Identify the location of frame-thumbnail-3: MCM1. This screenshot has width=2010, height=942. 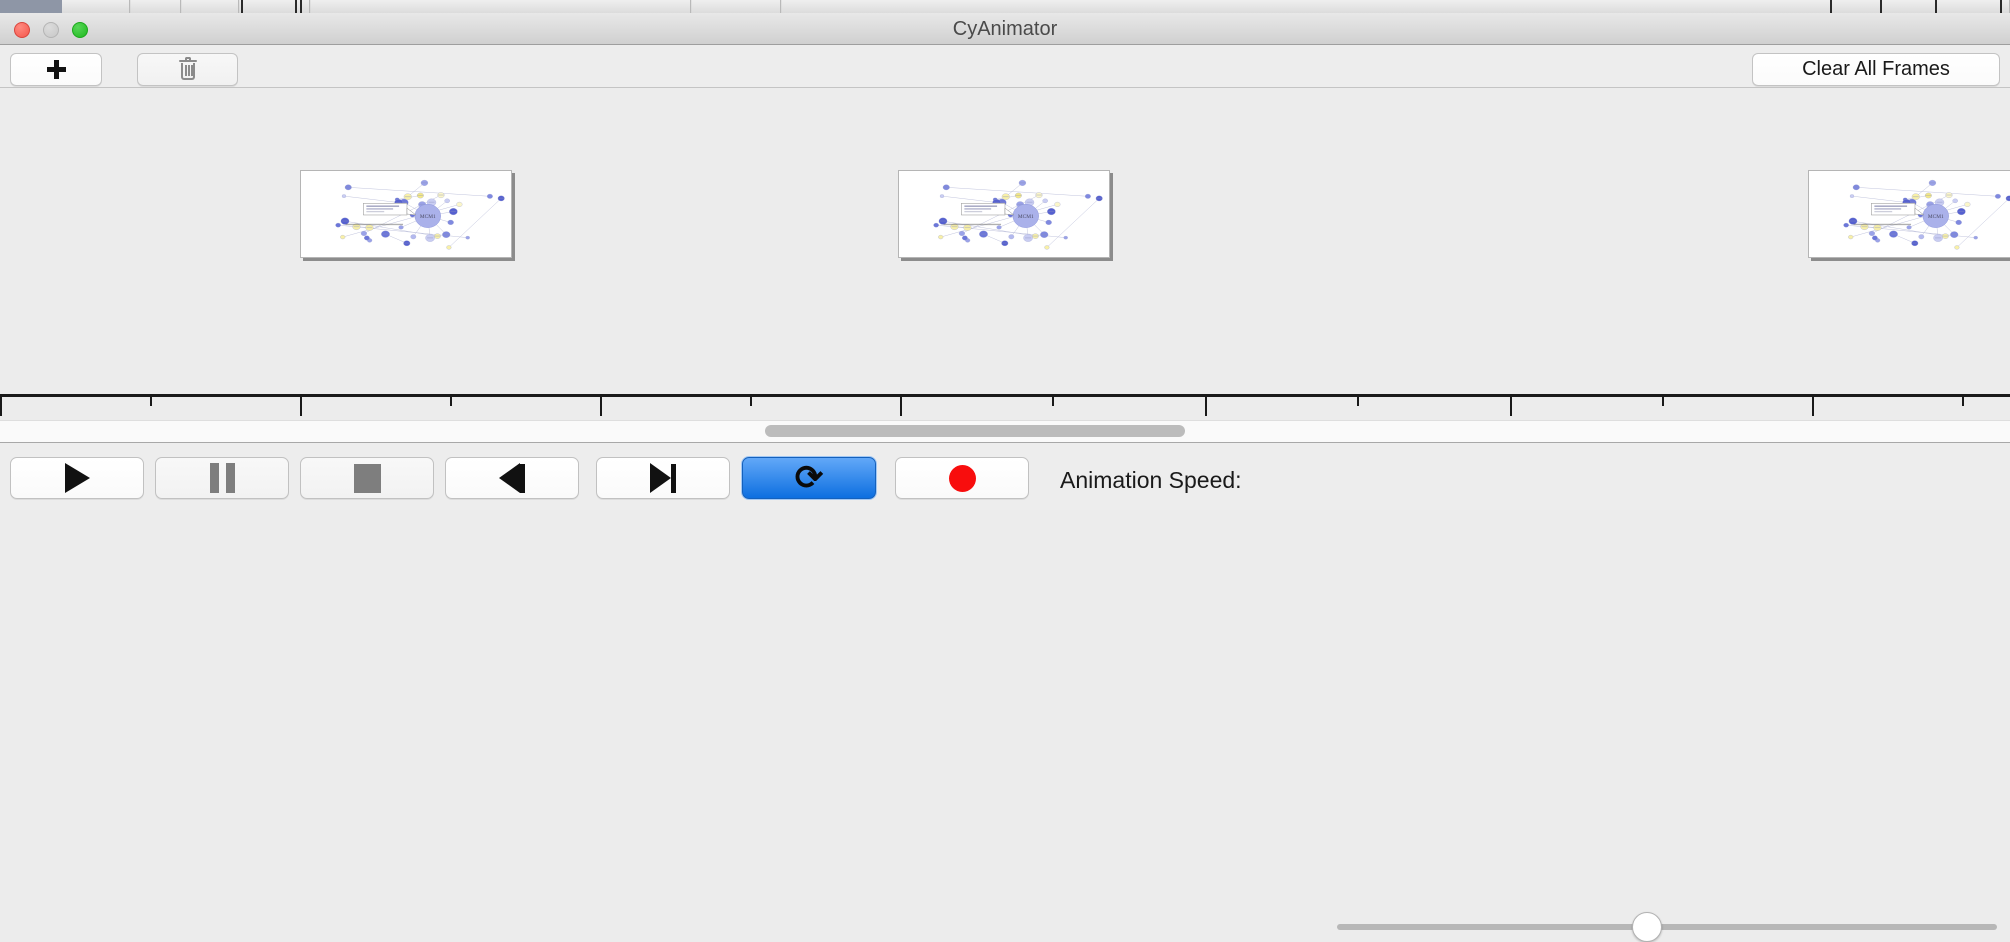
(1909, 214).